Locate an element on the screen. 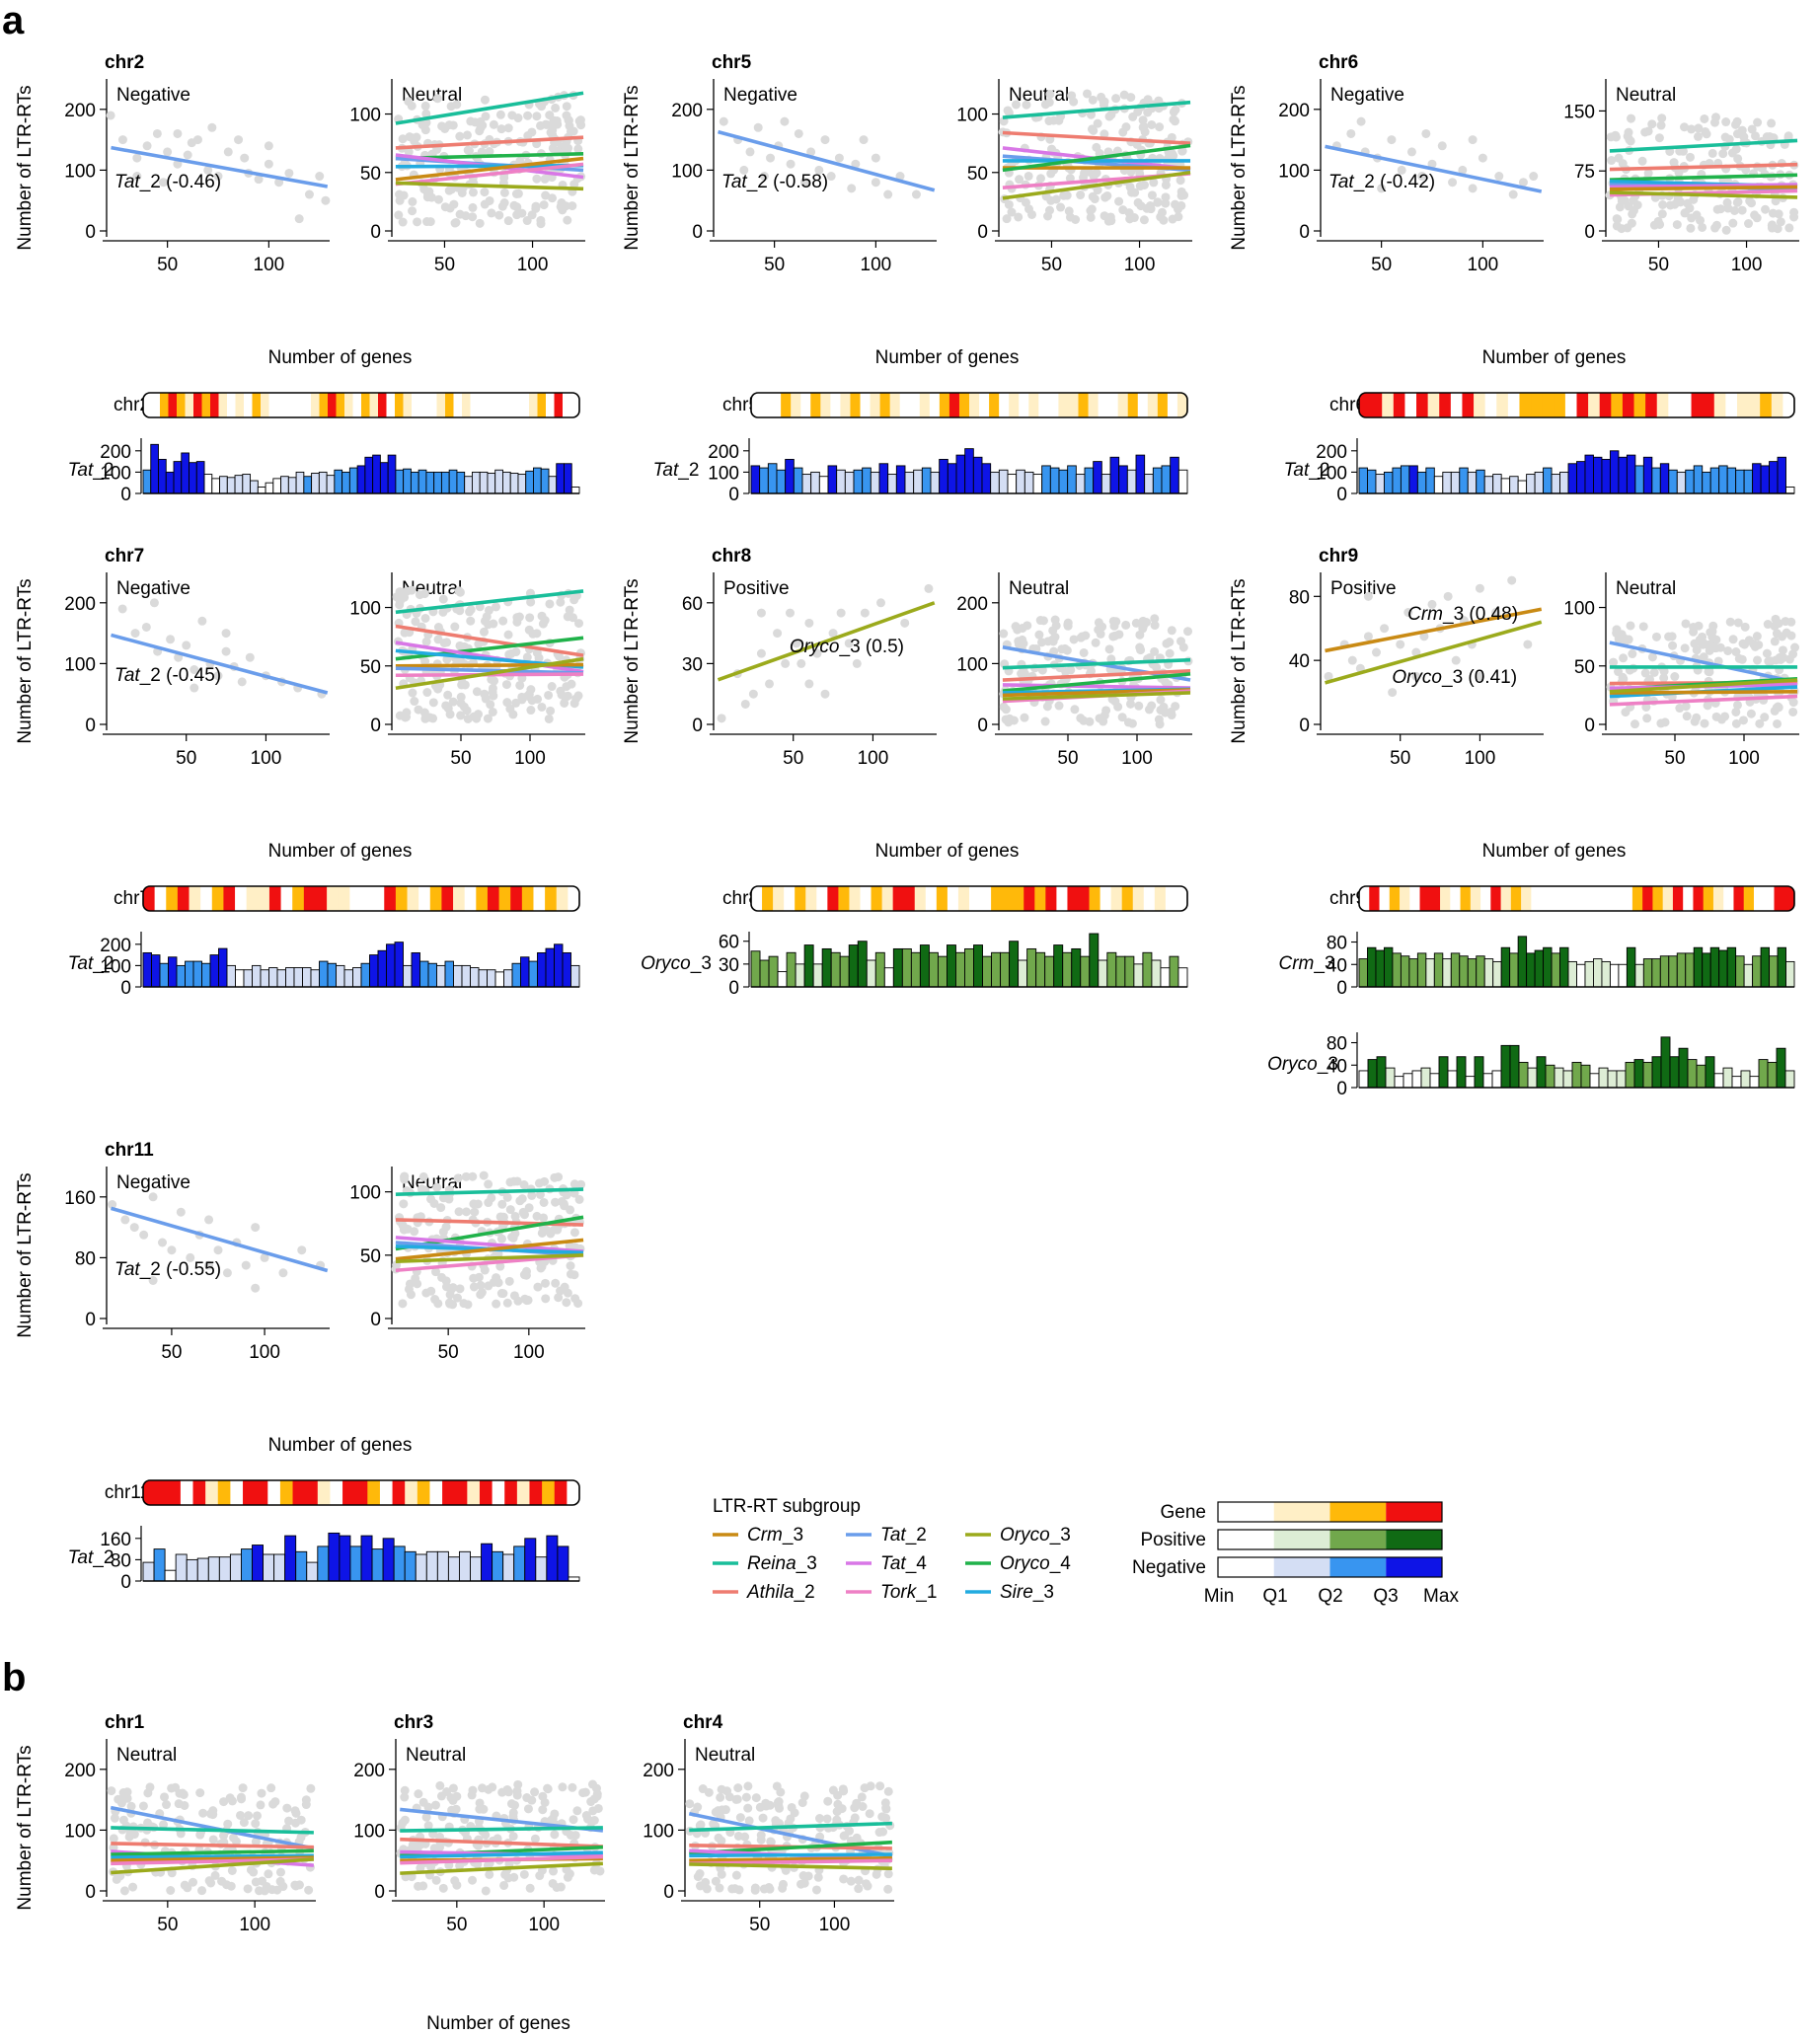 The width and height of the screenshot is (1820, 2035). ideogram is located at coordinates (361, 898).